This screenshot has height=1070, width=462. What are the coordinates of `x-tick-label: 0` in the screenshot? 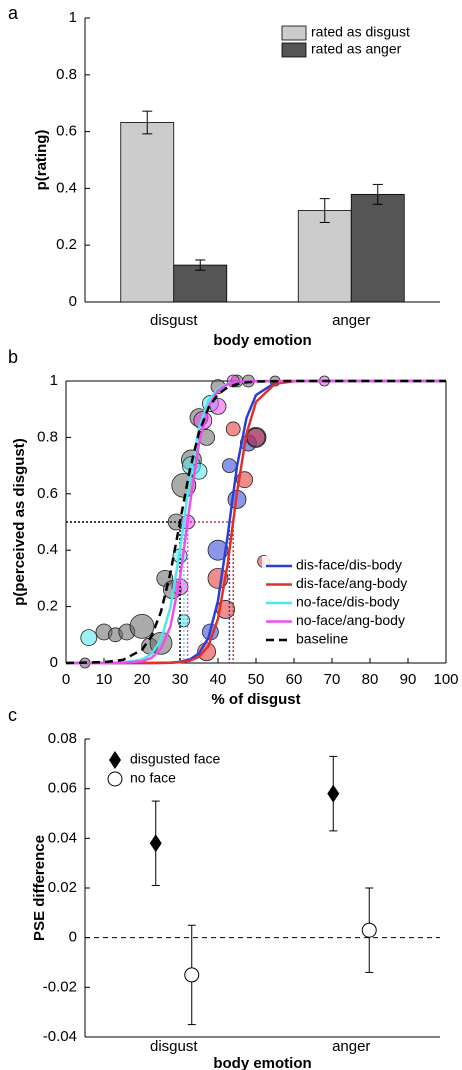 It's located at (66, 679).